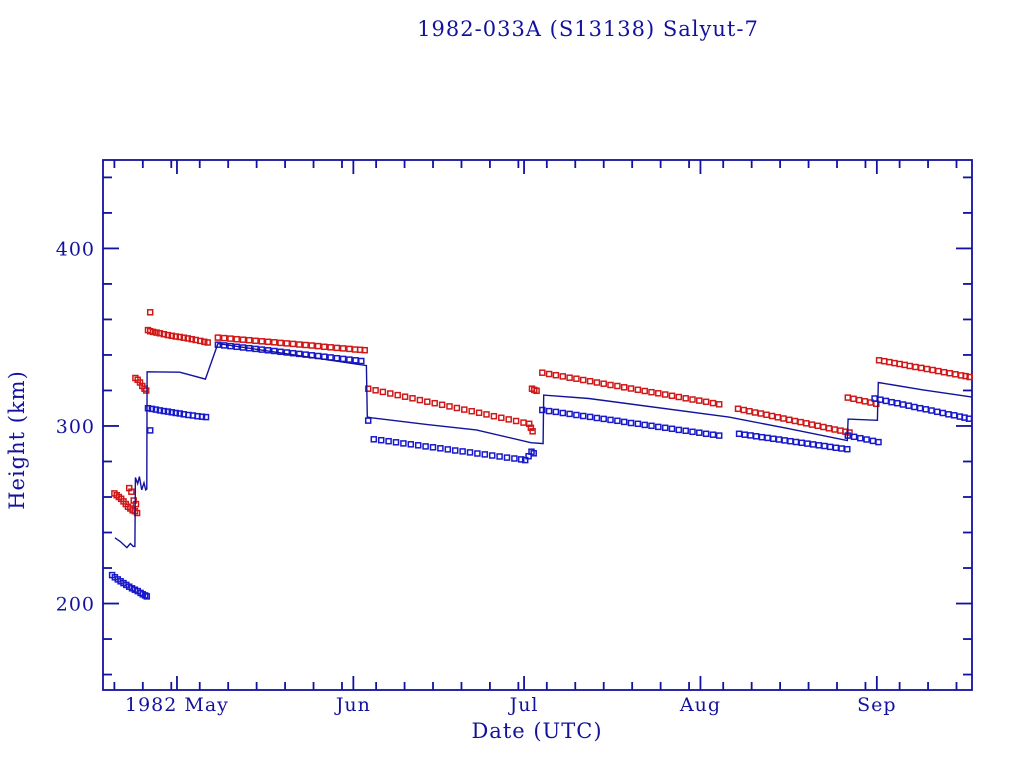 Image resolution: width=1024 pixels, height=768 pixels. Describe the element at coordinates (537, 731) in the screenshot. I see `x-axis-title: Date (UTC)` at that location.